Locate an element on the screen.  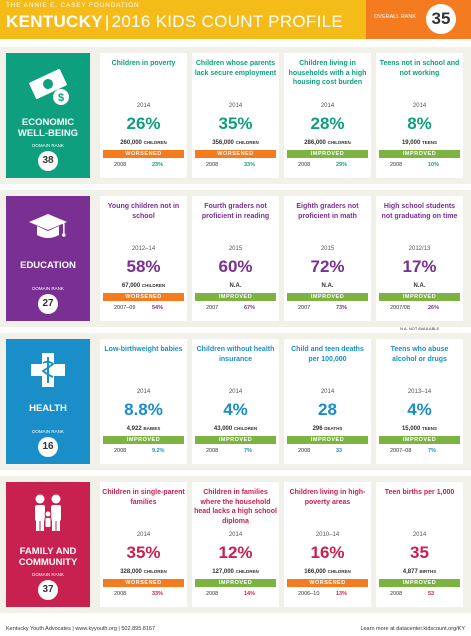
indicator-count: 260,000 CHILDREN is located at coordinates (143, 143).